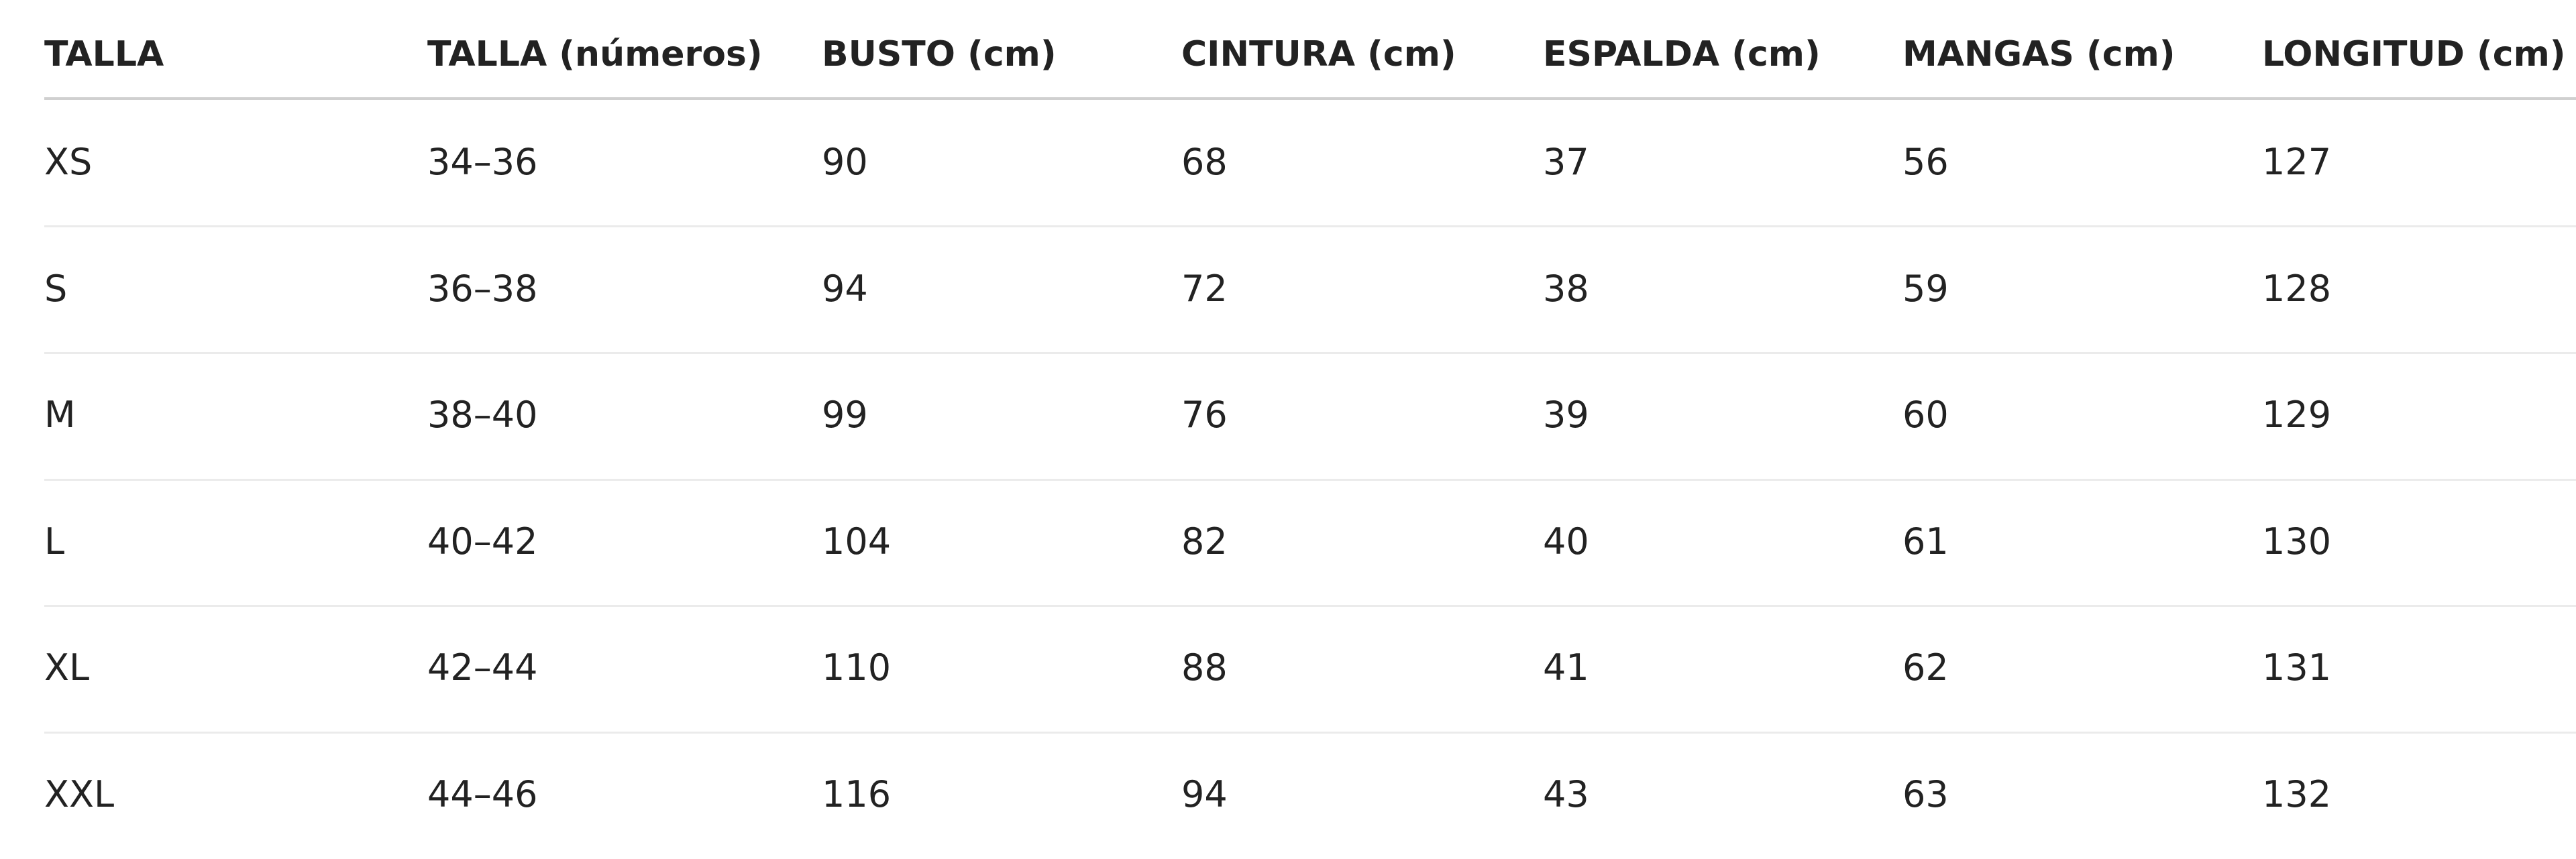  Describe the element at coordinates (2297, 667) in the screenshot. I see `table-cell: 131` at that location.